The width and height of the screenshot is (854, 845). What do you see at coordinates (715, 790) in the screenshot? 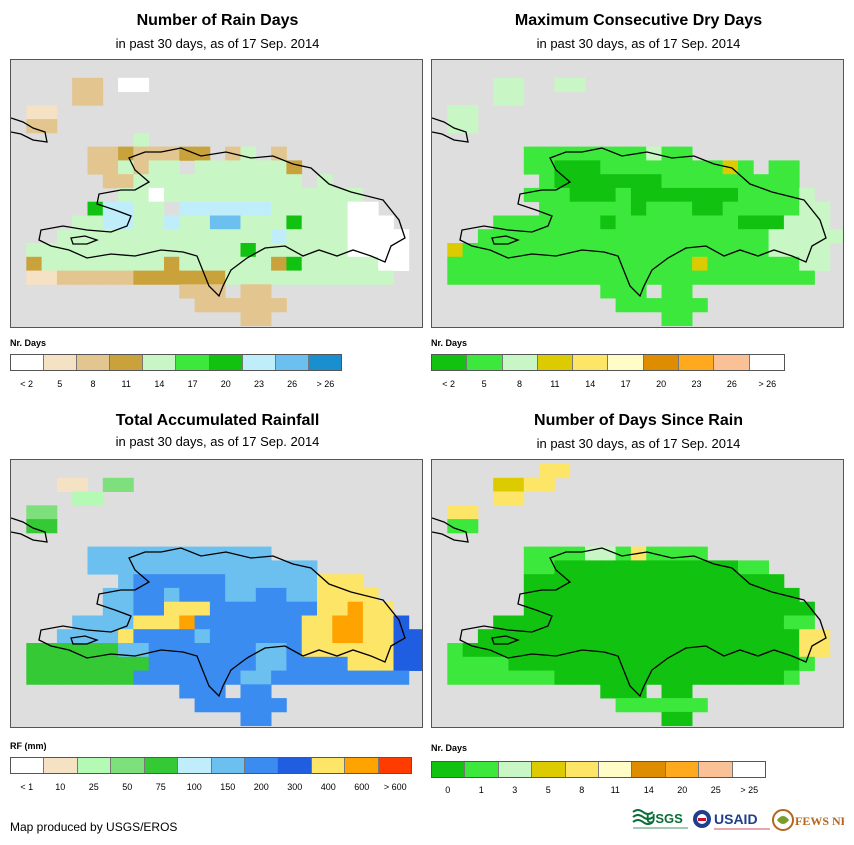
I see `legend-tick-label: 25` at bounding box center [715, 790].